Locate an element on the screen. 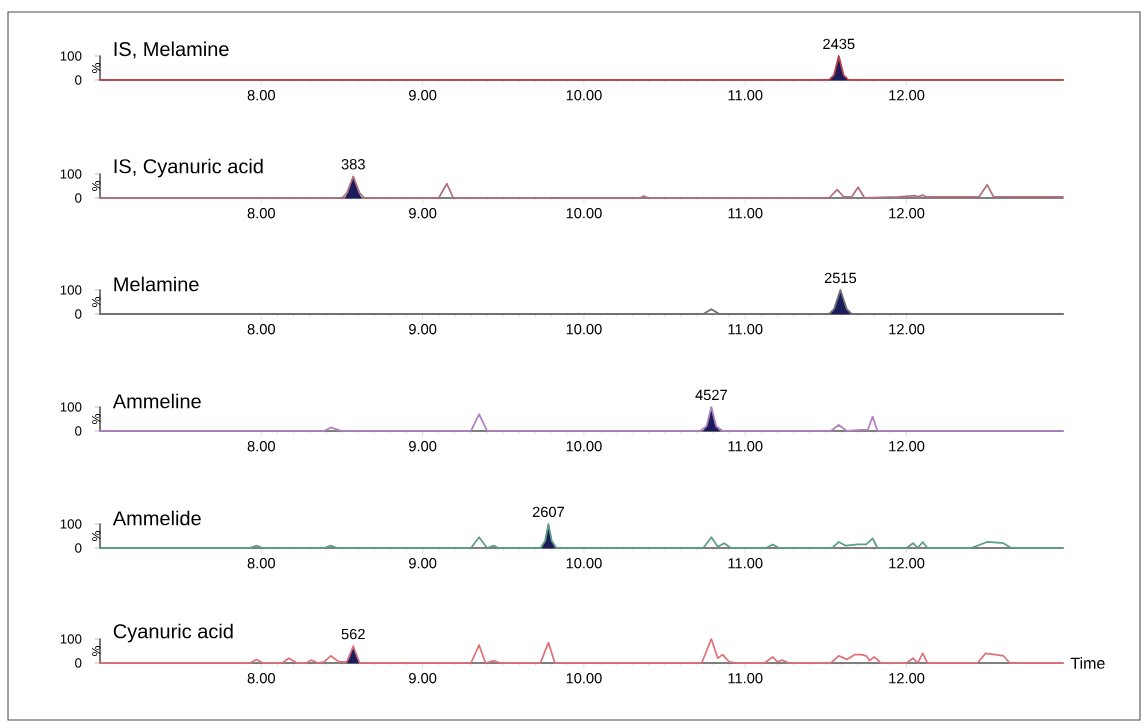  annotation: 562 is located at coordinates (353, 634).